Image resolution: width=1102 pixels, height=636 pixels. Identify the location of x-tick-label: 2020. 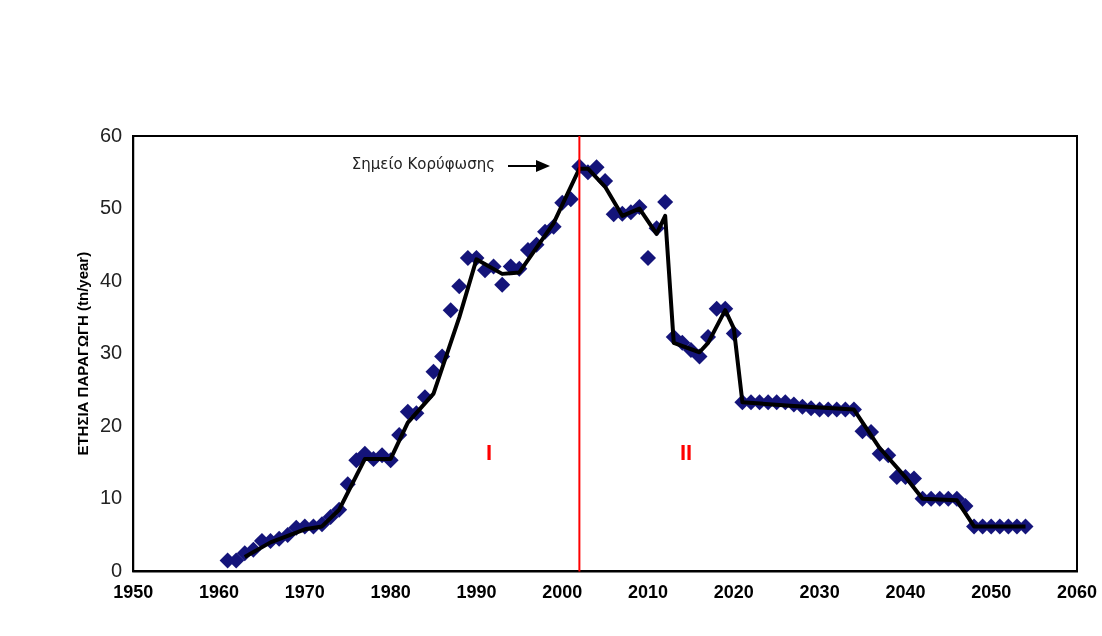
(733, 592).